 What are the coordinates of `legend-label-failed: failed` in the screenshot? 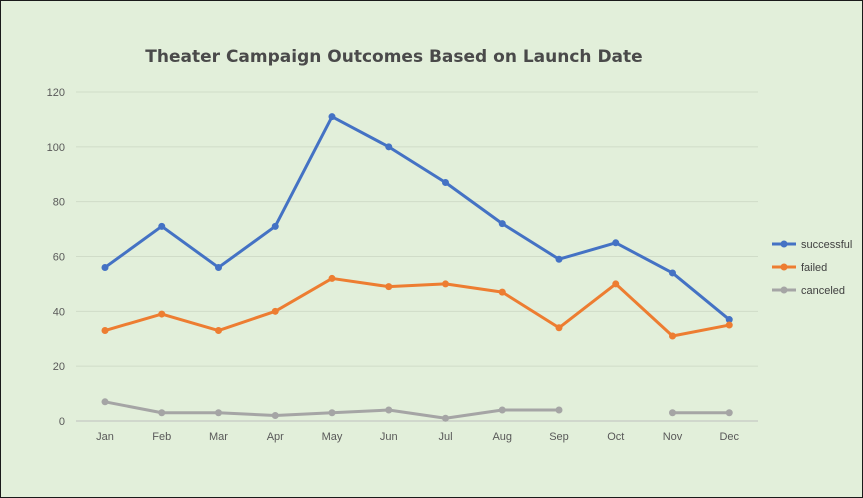 It's located at (814, 268).